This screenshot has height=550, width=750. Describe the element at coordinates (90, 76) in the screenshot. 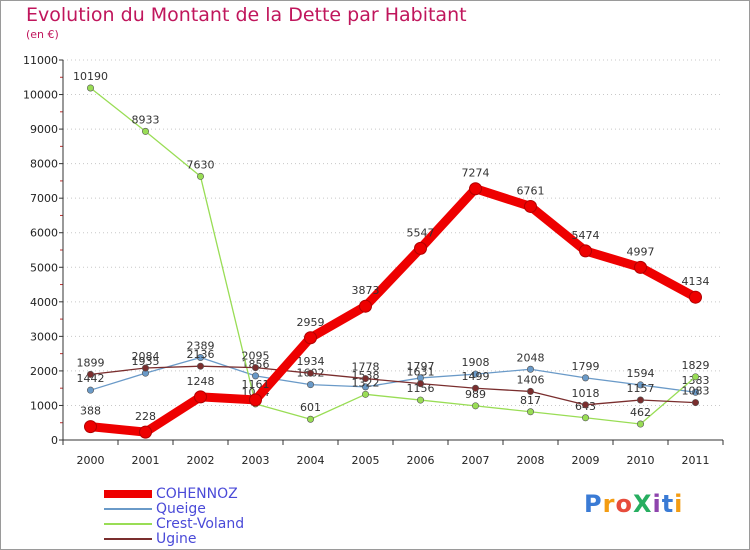

I see `data-label: 10190` at that location.